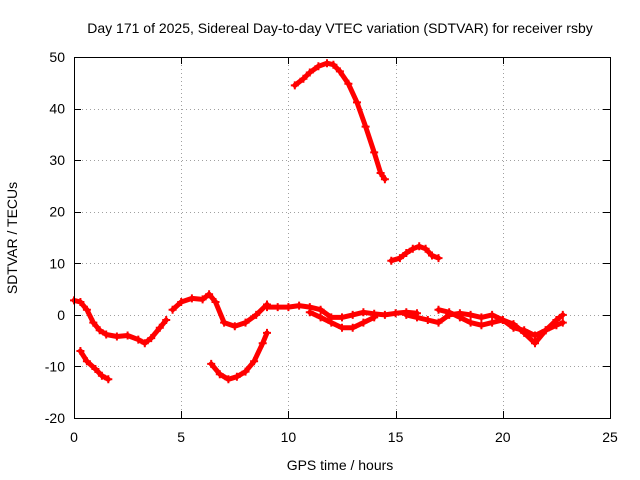 Image resolution: width=640 pixels, height=480 pixels. What do you see at coordinates (181, 437) in the screenshot?
I see `x-tick-label: 5` at bounding box center [181, 437].